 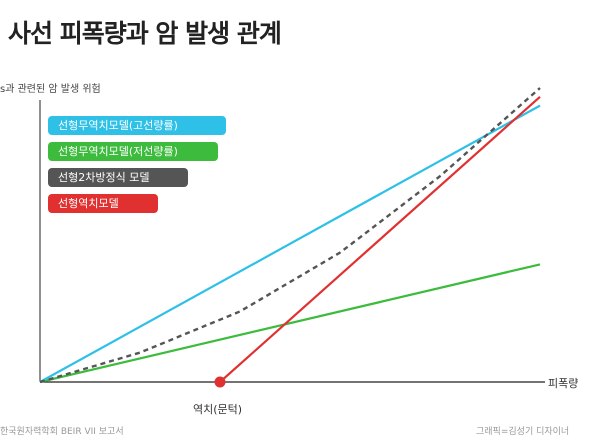 I want to click on source-note: 한국원자력학회 BEIR VII 보고서, so click(x=62, y=432).